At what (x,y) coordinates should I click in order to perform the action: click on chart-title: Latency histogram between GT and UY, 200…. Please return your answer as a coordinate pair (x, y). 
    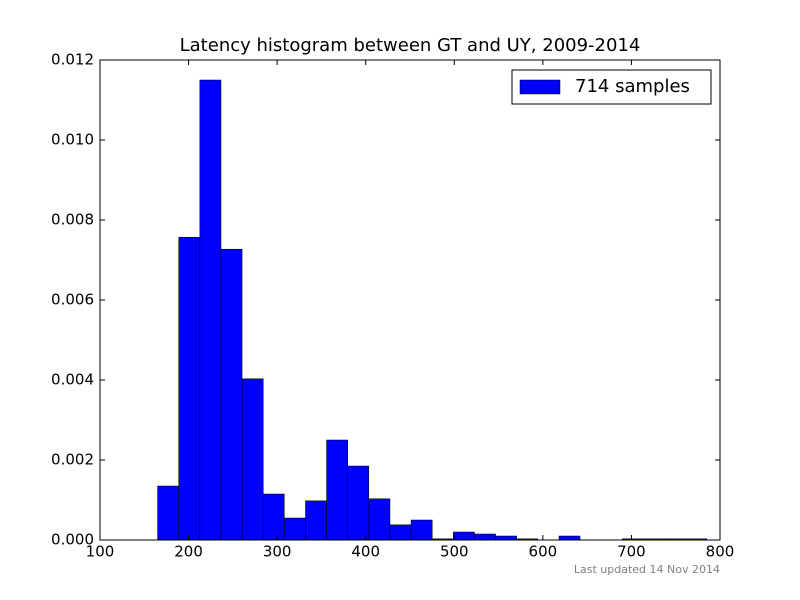
    Looking at the image, I should click on (410, 45).